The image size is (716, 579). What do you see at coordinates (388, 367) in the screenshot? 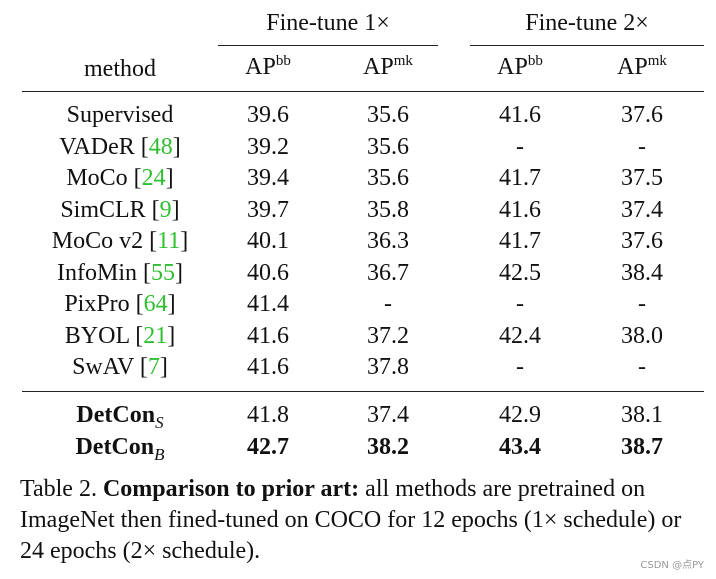
I see `table-cell: 37.8` at bounding box center [388, 367].